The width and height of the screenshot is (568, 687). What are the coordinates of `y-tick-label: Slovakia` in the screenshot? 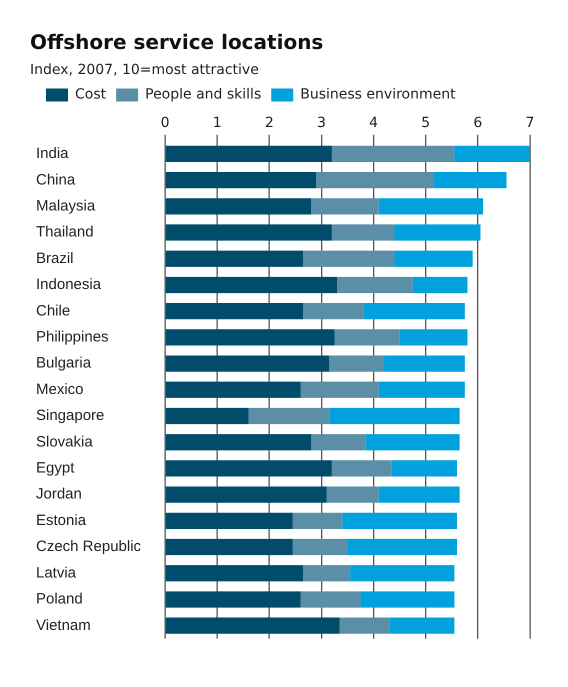 It's located at (65, 441).